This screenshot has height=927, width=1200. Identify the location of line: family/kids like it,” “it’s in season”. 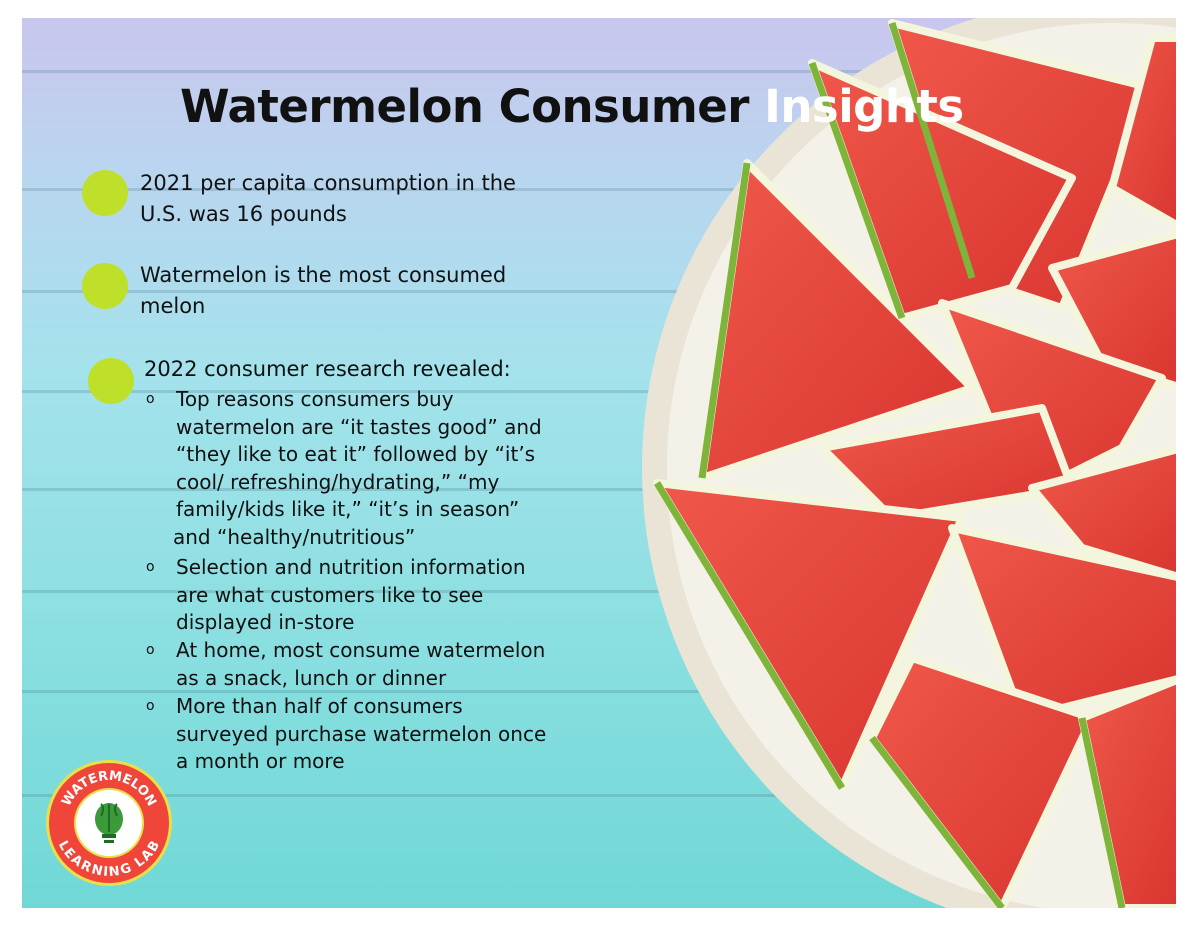
(348, 509).